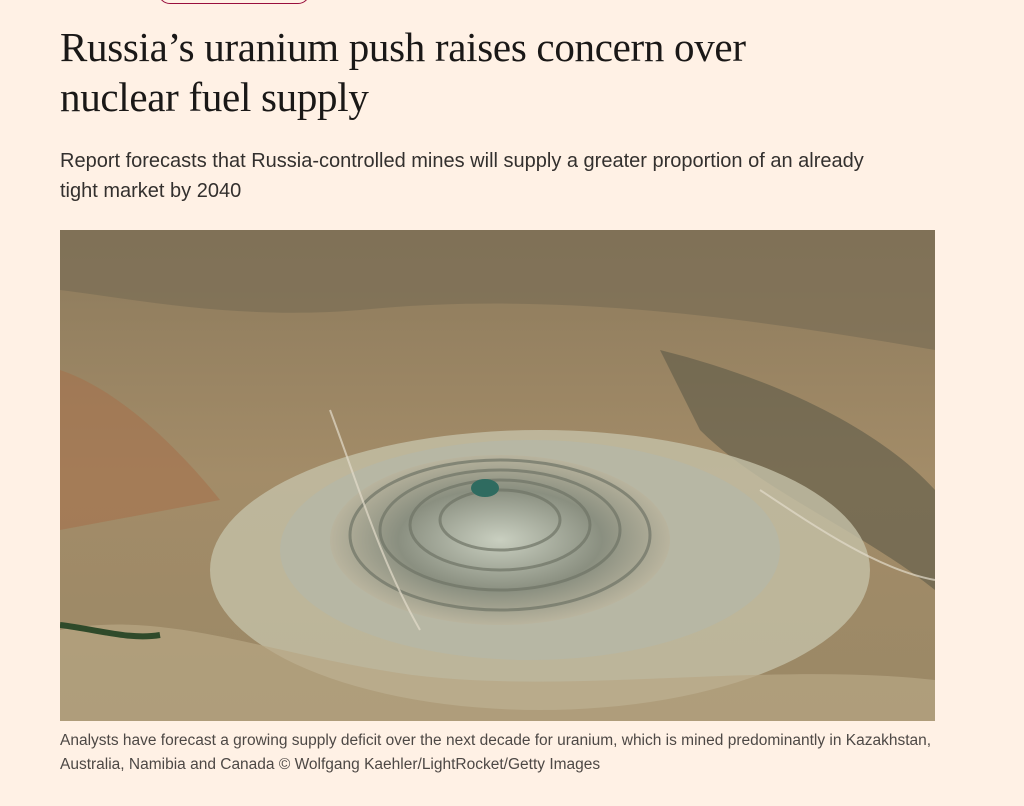  Describe the element at coordinates (234, 2) in the screenshot. I see `topic-tag` at that location.